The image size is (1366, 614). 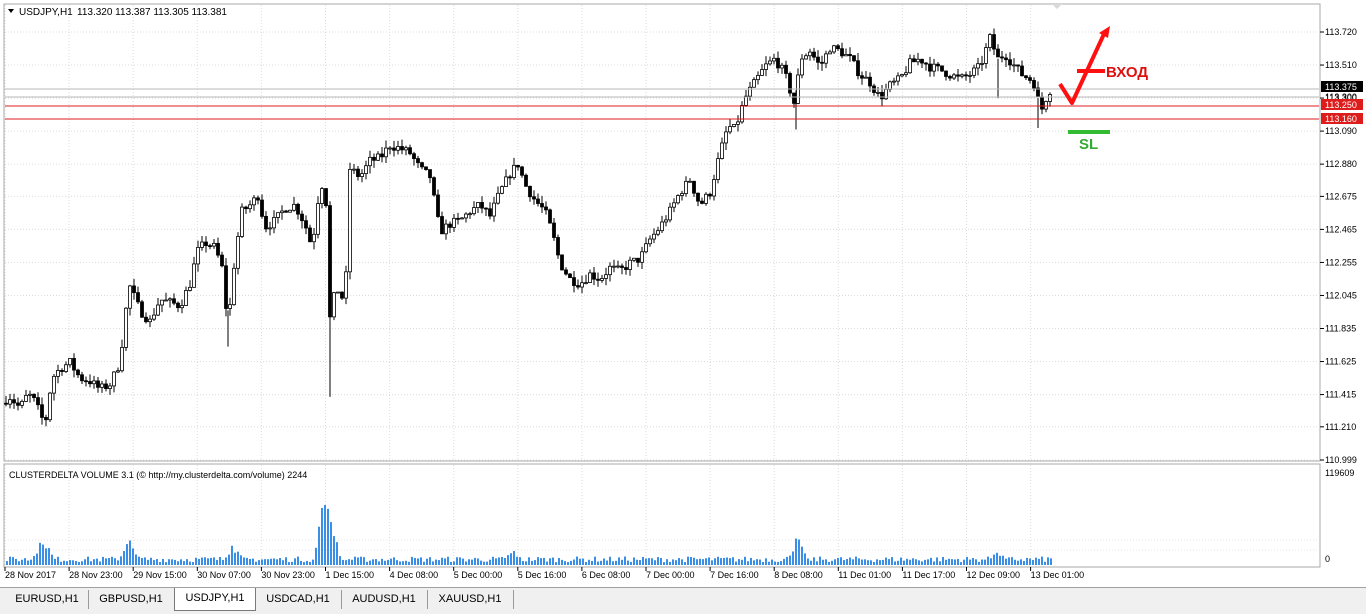 What do you see at coordinates (47, 599) in the screenshot?
I see `tab-eurusd: EURUSD,H1` at bounding box center [47, 599].